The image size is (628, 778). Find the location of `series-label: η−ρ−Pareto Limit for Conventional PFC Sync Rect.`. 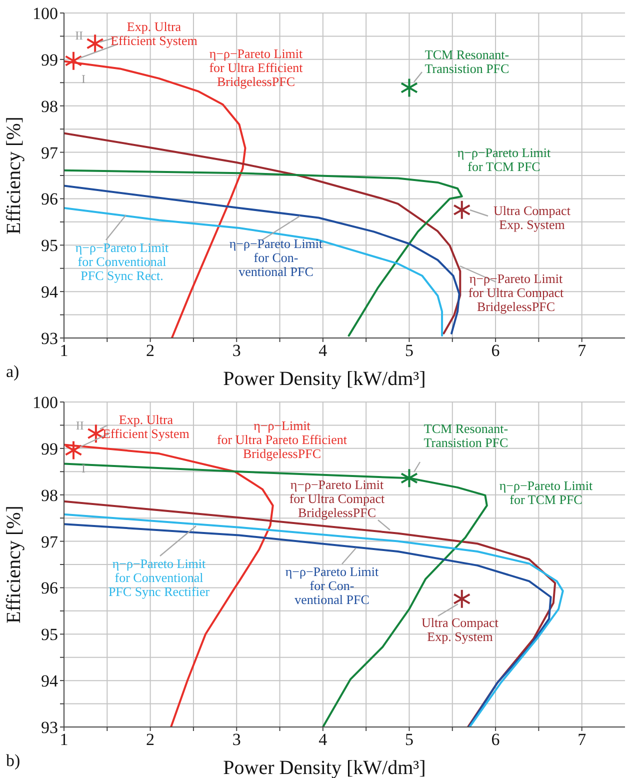

series-label: η−ρ−Pareto Limit for Conventional PFC Sync Rect. is located at coordinates (122, 261).